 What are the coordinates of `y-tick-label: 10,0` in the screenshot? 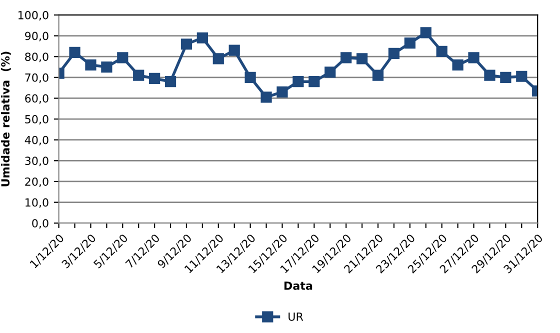 It's located at (37, 203).